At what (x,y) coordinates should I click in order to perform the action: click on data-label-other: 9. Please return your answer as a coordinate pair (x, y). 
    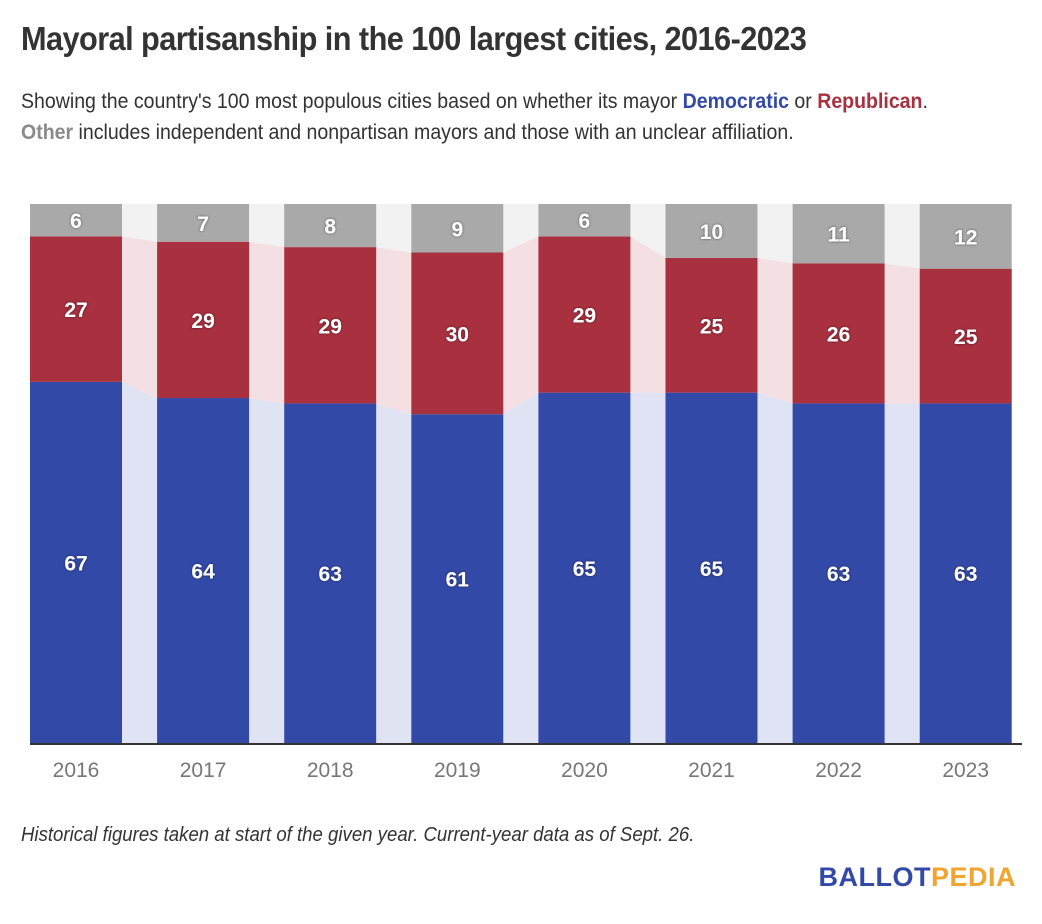
    Looking at the image, I should click on (457, 229).